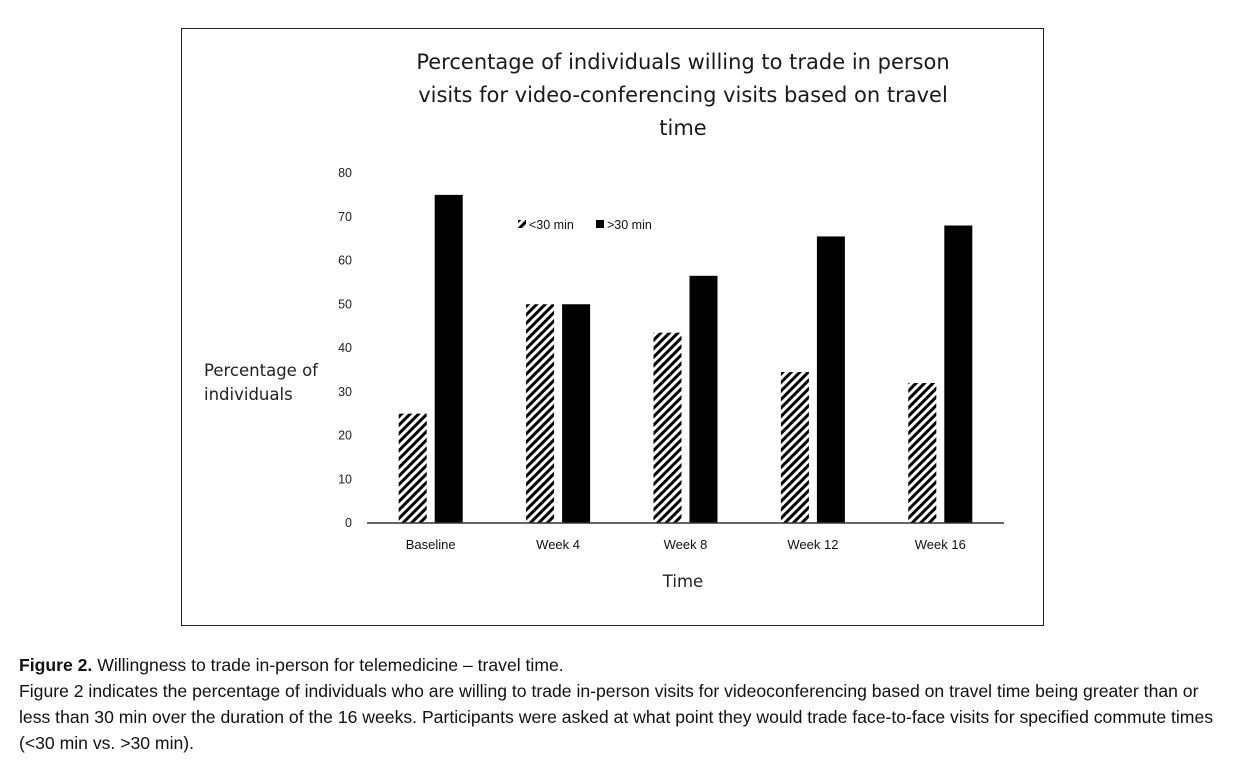 The width and height of the screenshot is (1234, 770). What do you see at coordinates (940, 544) in the screenshot?
I see `x-tick-label: Week 16` at bounding box center [940, 544].